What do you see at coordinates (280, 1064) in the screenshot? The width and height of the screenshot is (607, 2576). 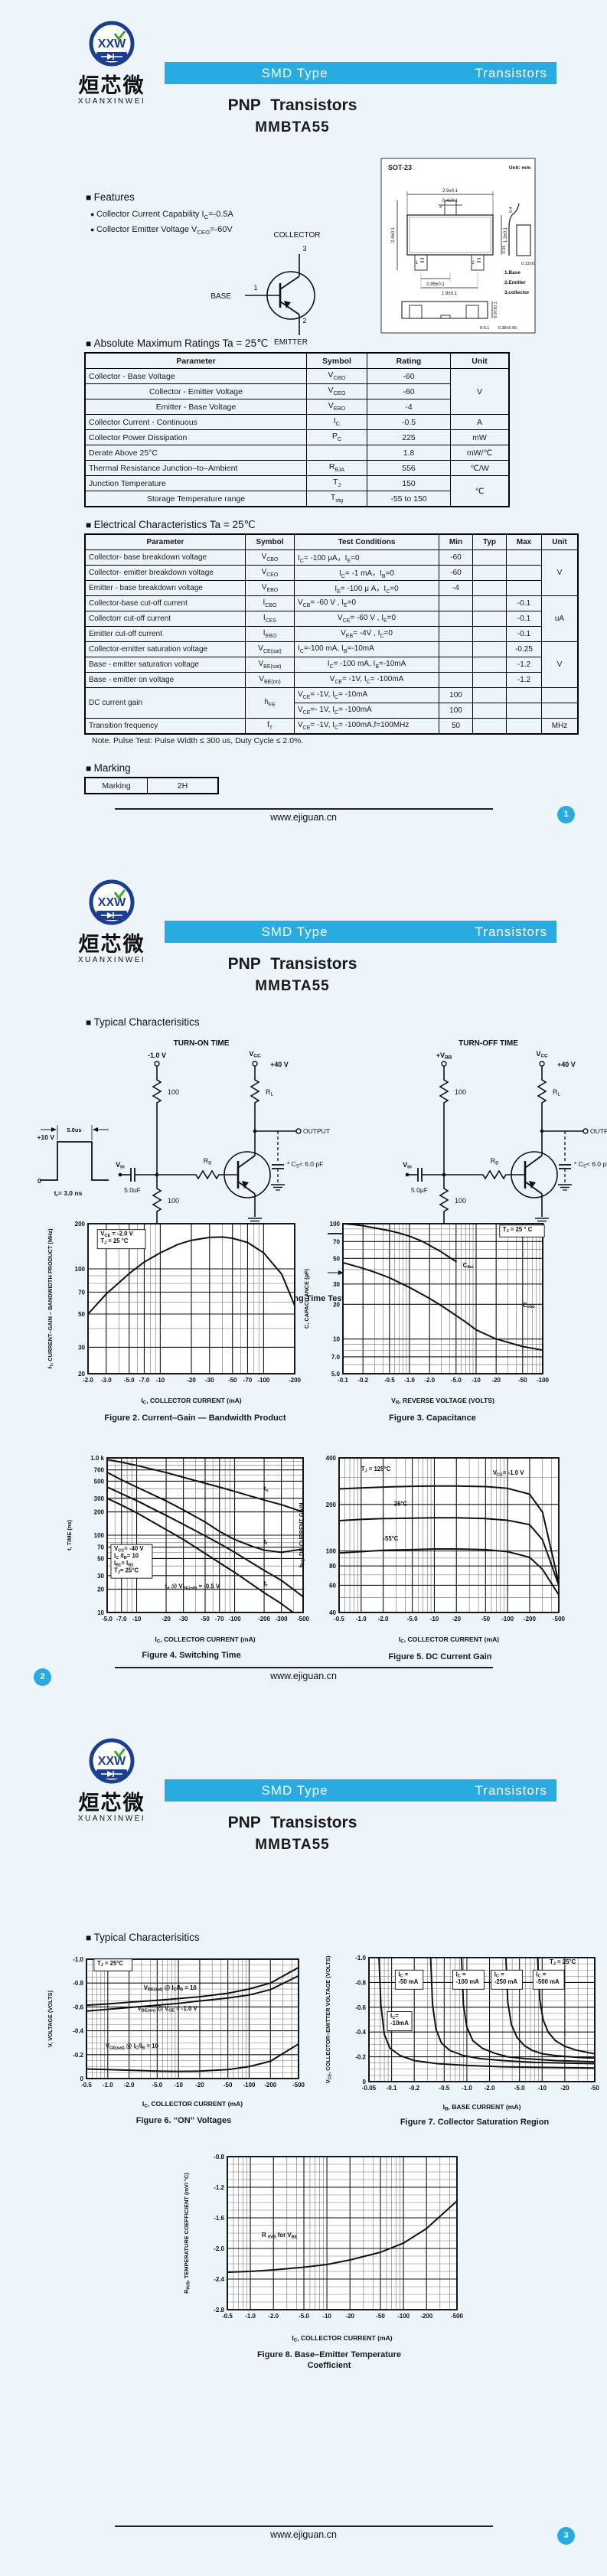 I see `svg-text: +40 V` at bounding box center [280, 1064].